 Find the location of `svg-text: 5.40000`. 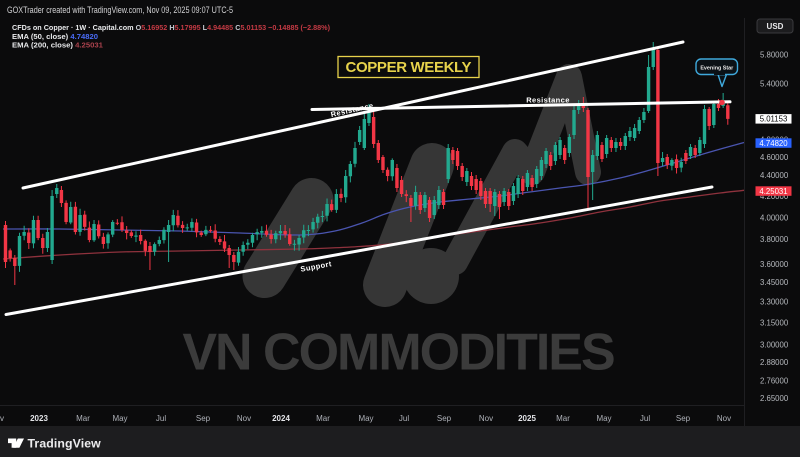

svg-text: 5.40000 is located at coordinates (774, 83).